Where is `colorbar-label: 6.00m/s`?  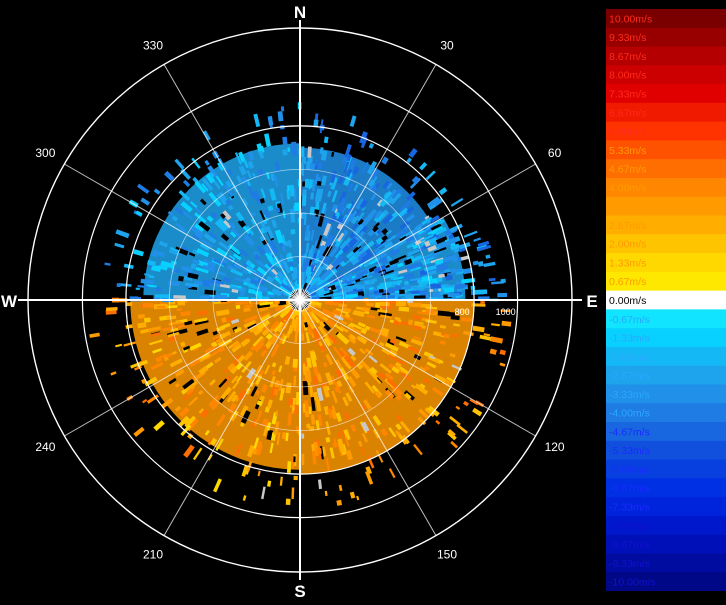 colorbar-label: 6.00m/s is located at coordinates (627, 132).